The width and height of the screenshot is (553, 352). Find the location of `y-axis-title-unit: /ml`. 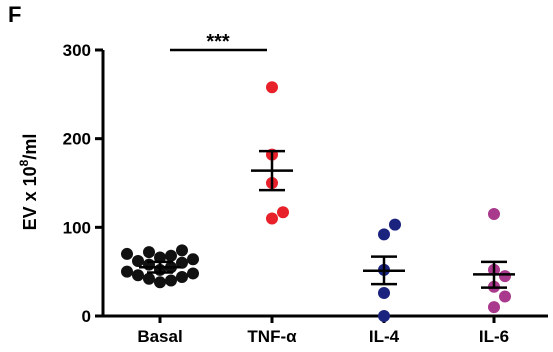

y-axis-title-unit: /ml is located at coordinates (30, 147).